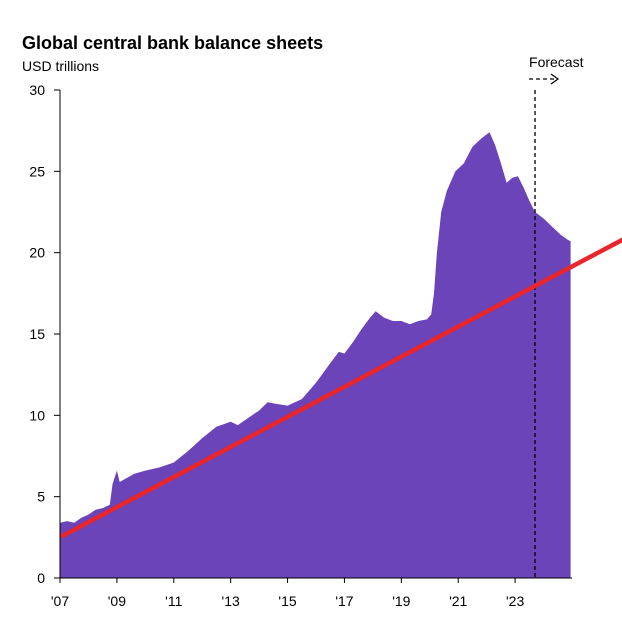 This screenshot has height=628, width=622. What do you see at coordinates (37, 253) in the screenshot?
I see `y-tick-label: 20` at bounding box center [37, 253].